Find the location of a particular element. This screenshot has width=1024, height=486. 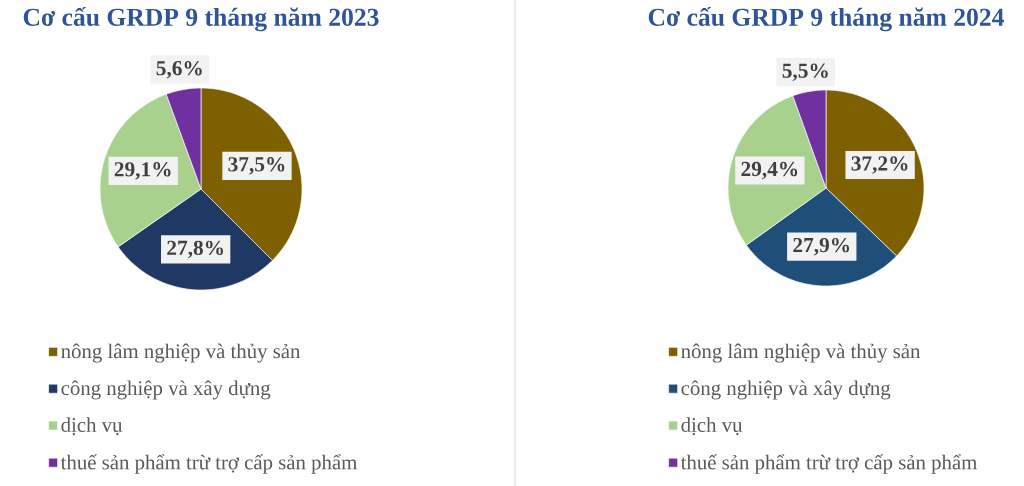

data-label: 29,4% is located at coordinates (769, 170).